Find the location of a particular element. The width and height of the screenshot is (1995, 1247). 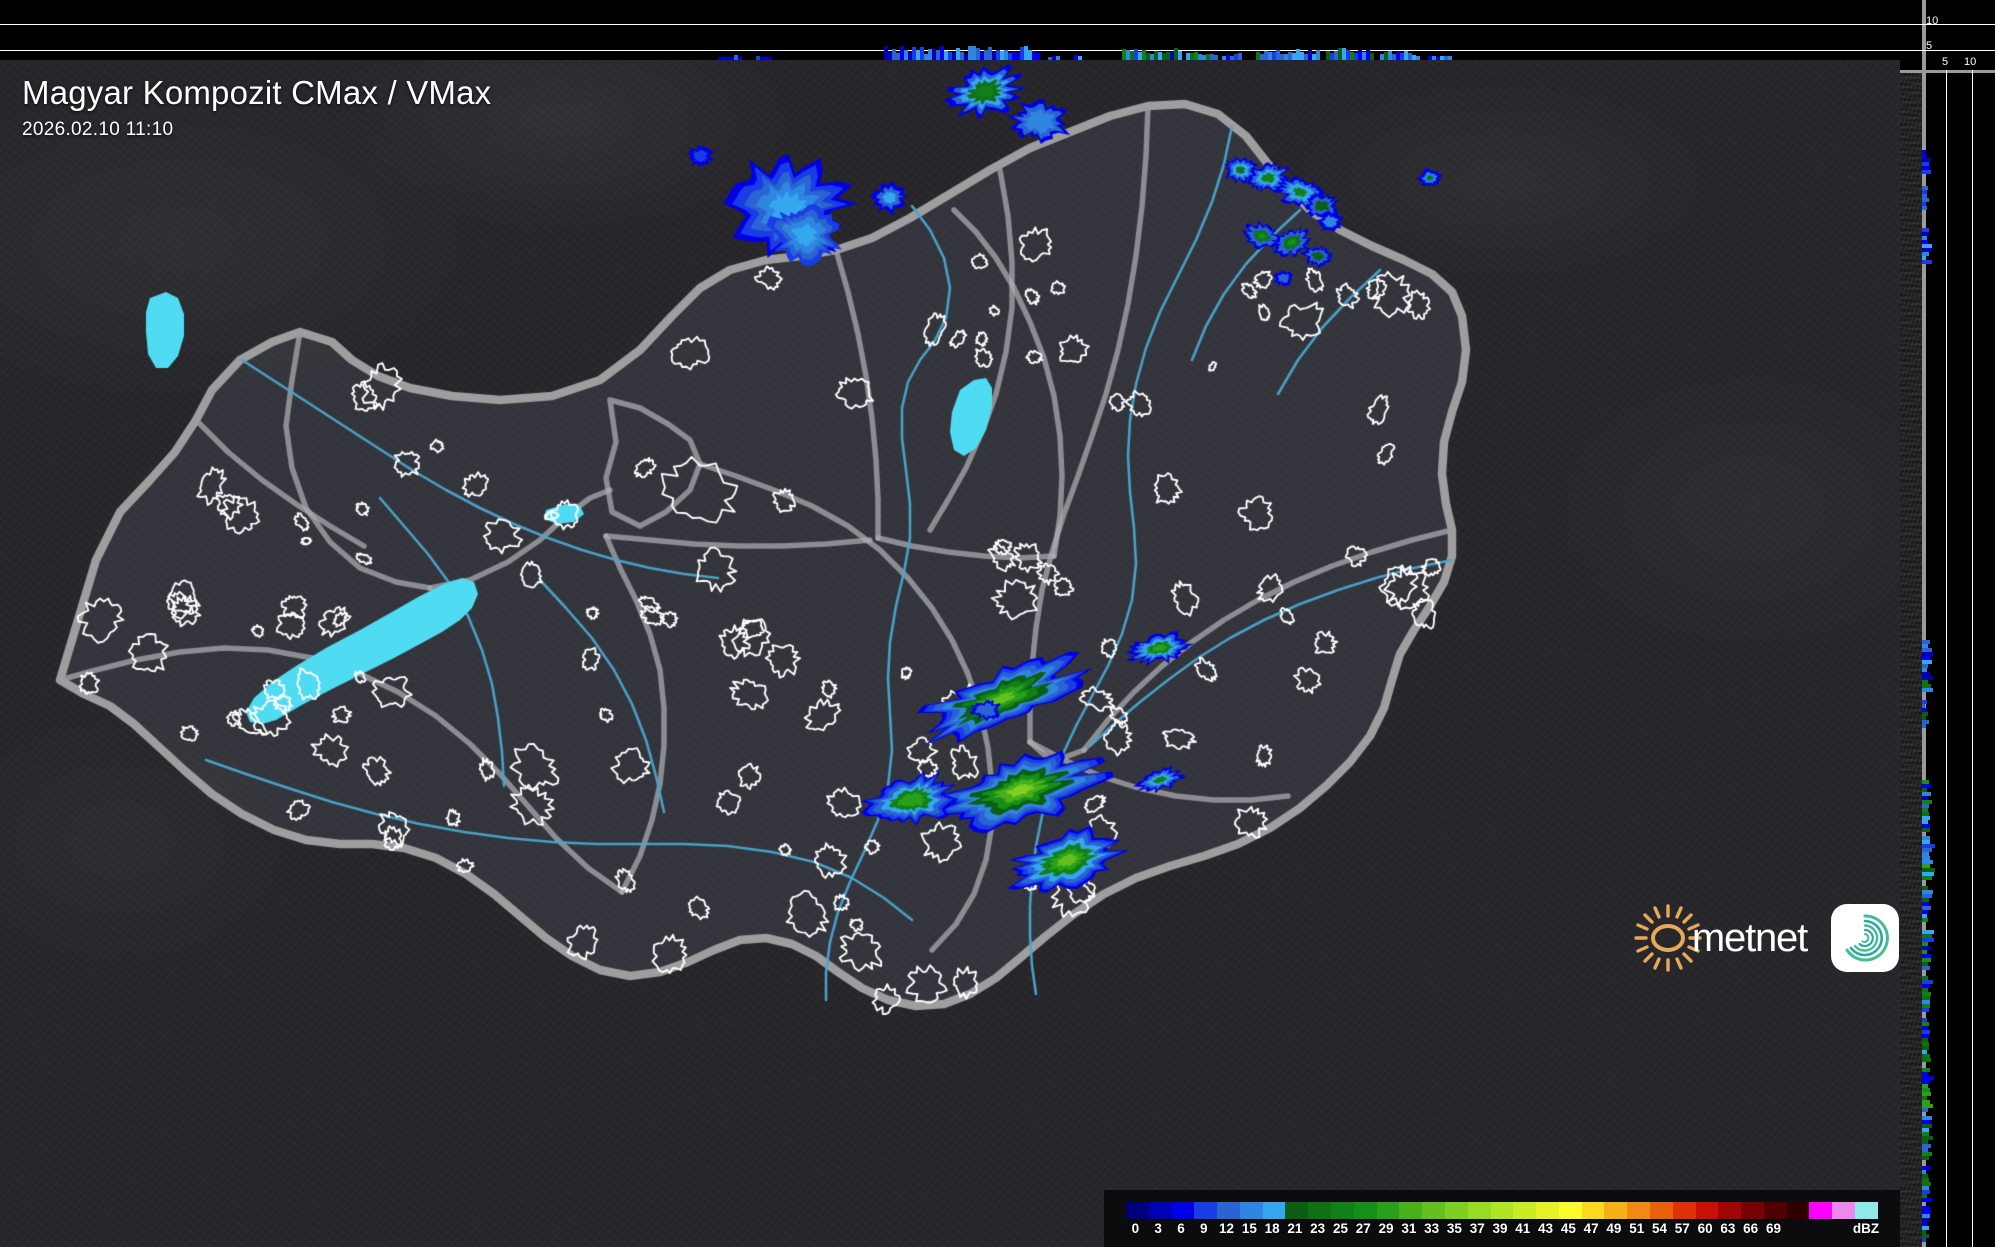

right-panel-separator is located at coordinates (1924, 623).